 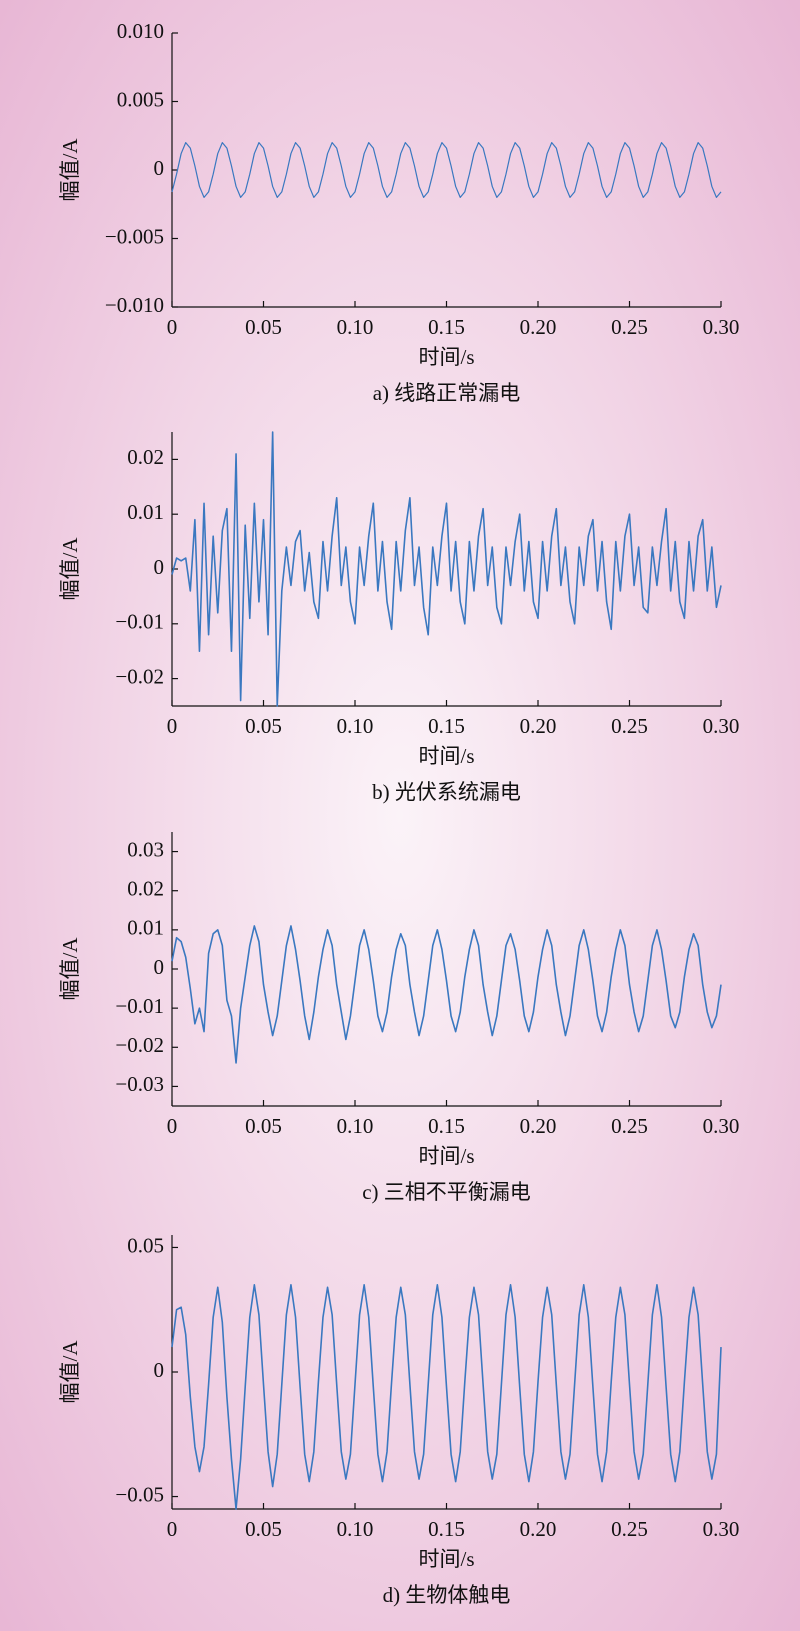 I want to click on y-tick-label: −0.03, so click(x=139, y=1084).